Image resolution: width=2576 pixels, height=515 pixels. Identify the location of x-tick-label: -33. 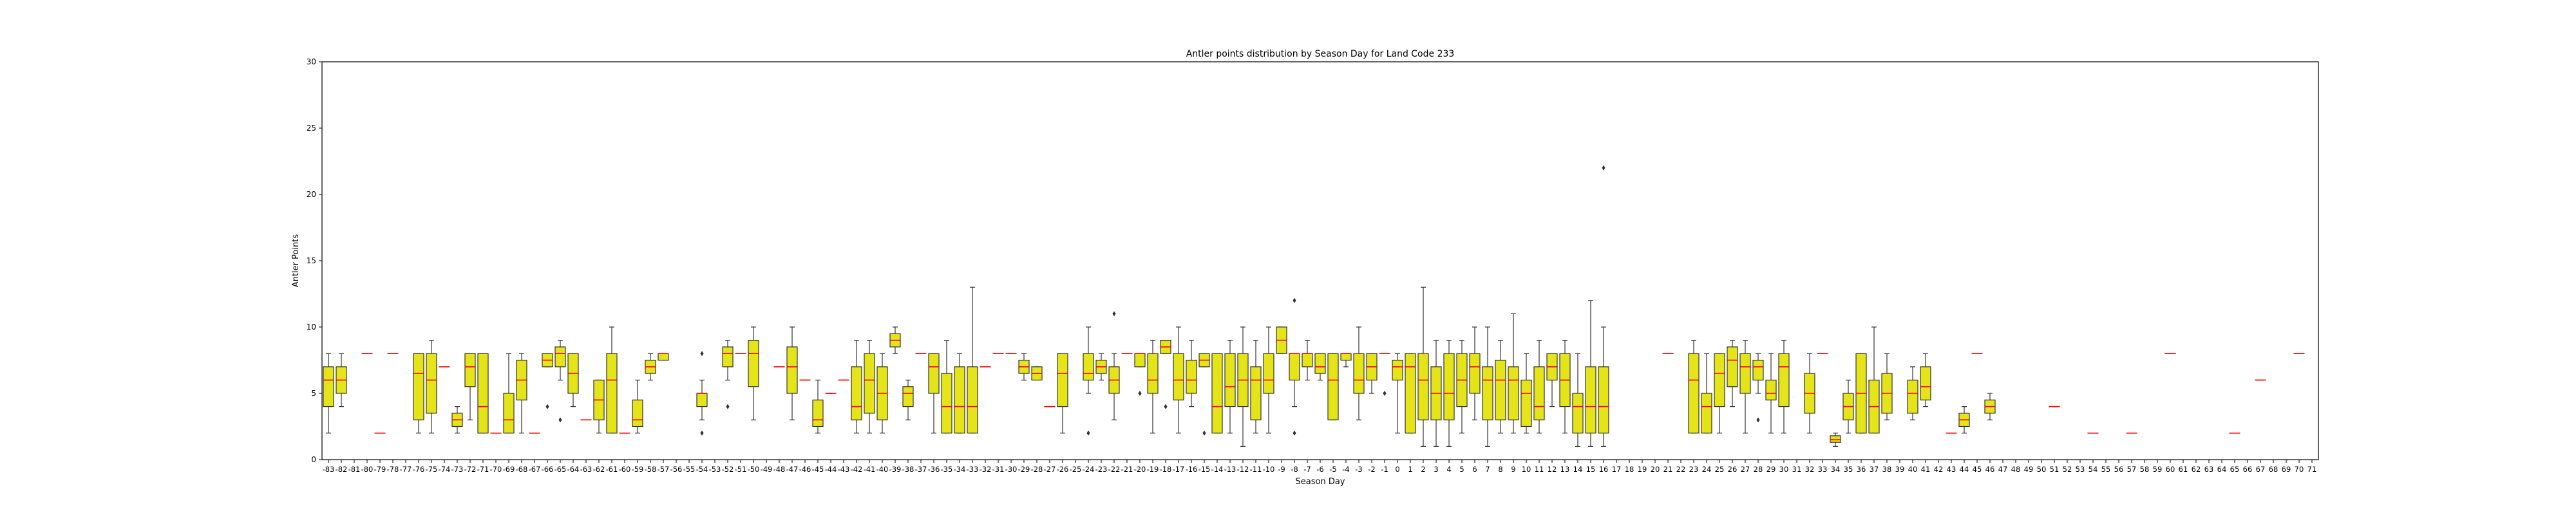
(973, 470).